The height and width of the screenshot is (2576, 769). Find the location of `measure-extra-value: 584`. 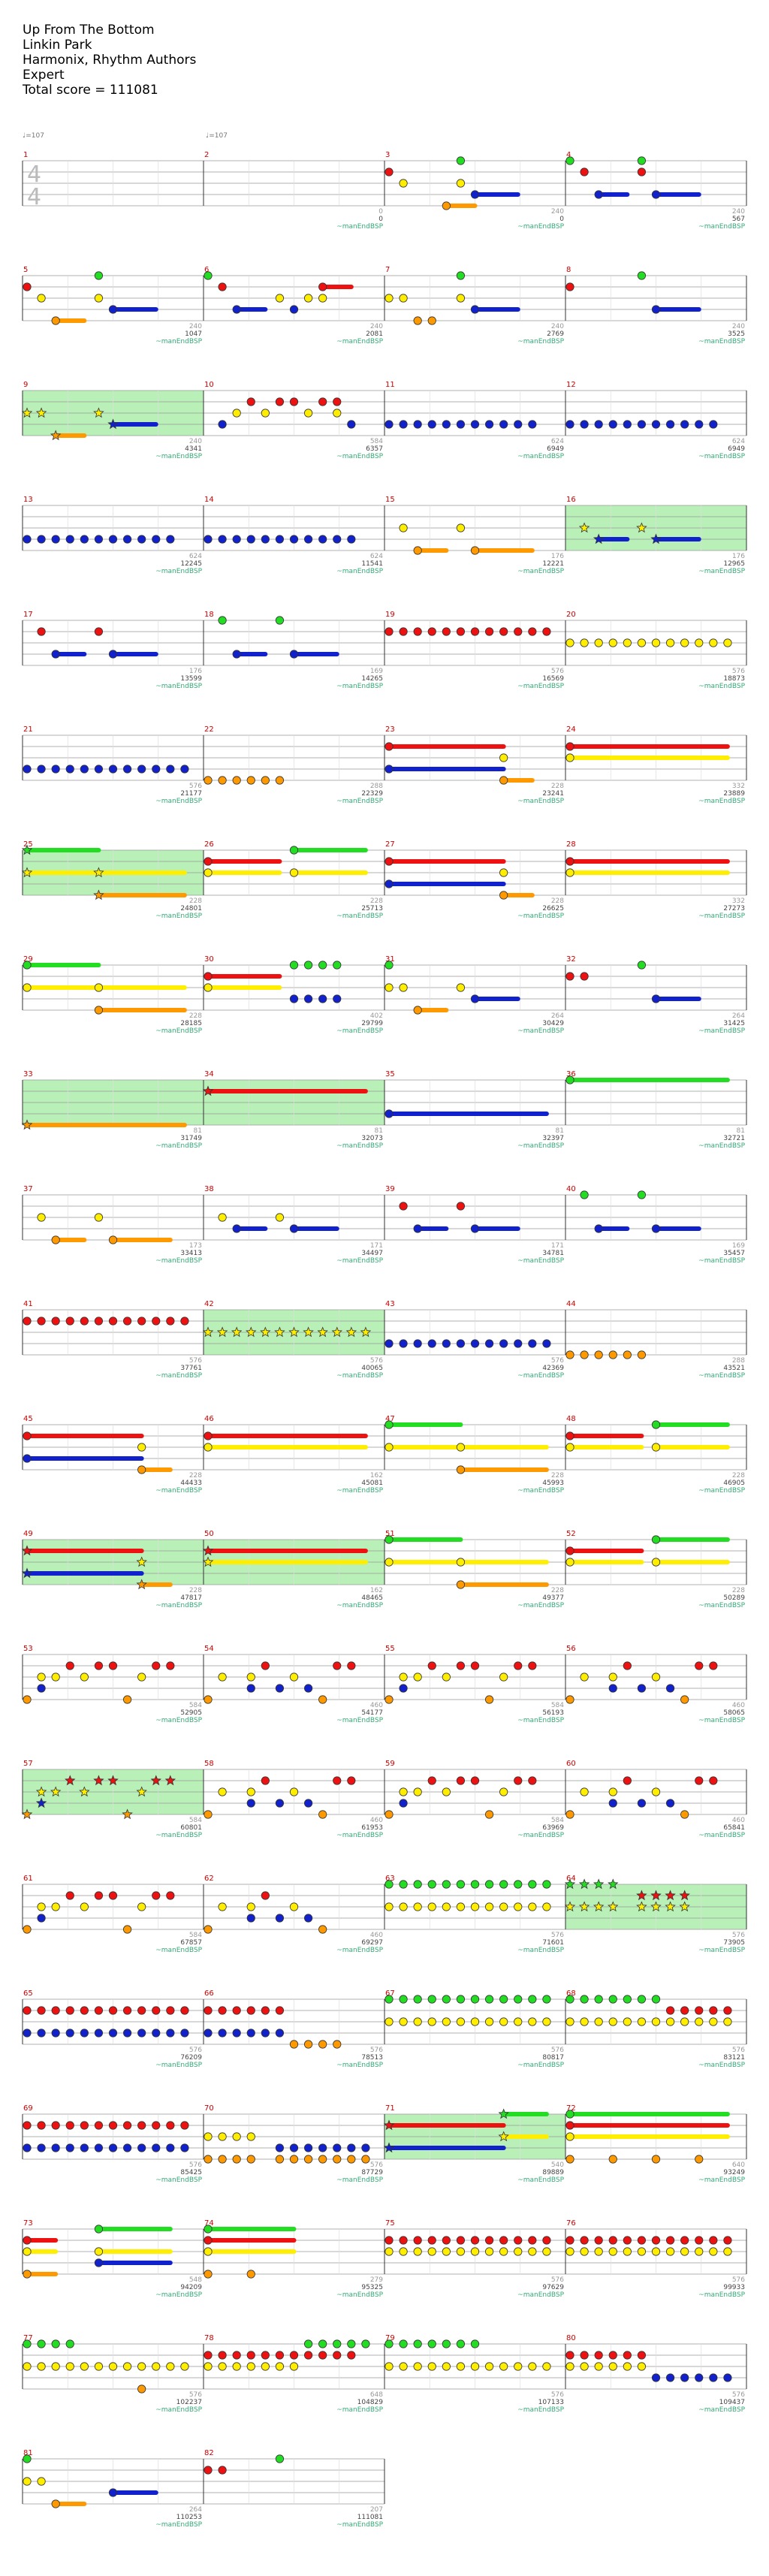

measure-extra-value: 584 is located at coordinates (195, 1935).